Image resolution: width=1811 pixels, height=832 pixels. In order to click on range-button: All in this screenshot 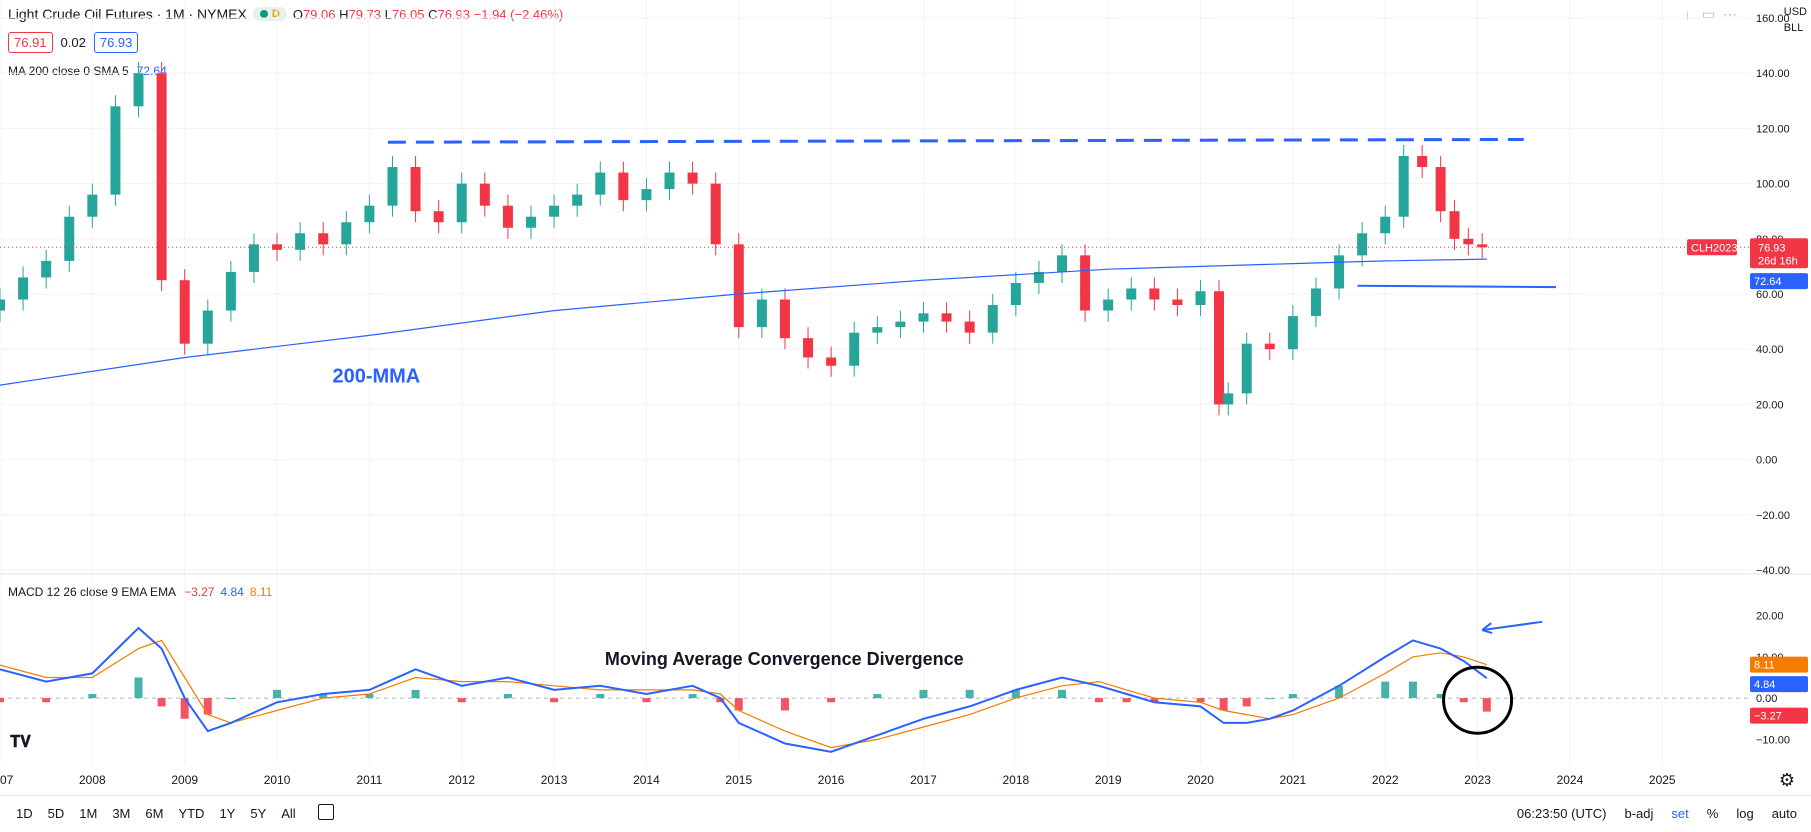, I will do `click(288, 813)`.